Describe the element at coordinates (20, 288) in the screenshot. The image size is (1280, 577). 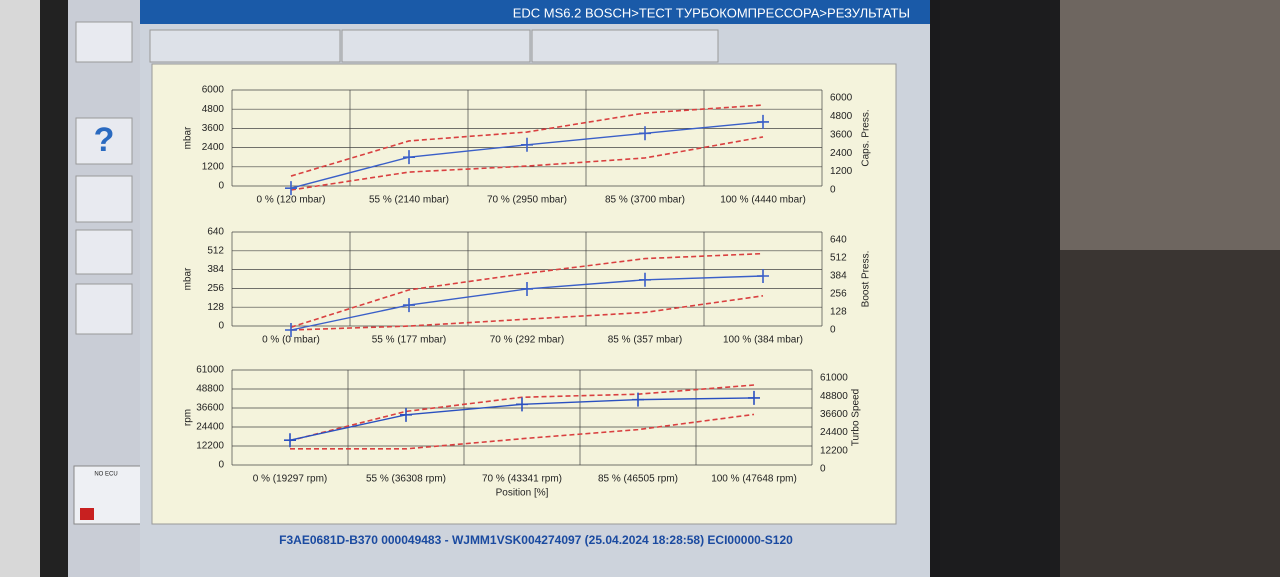
I see `bezel-left` at that location.